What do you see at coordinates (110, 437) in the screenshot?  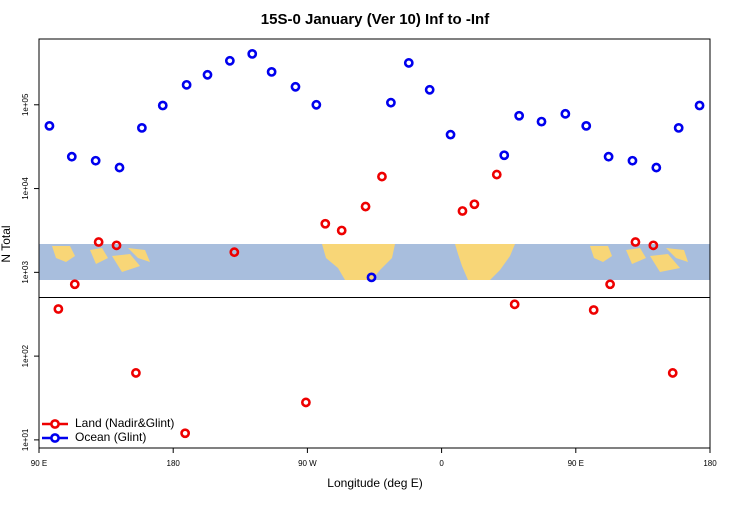 I see `legend-label: Ocean (Glint)` at bounding box center [110, 437].